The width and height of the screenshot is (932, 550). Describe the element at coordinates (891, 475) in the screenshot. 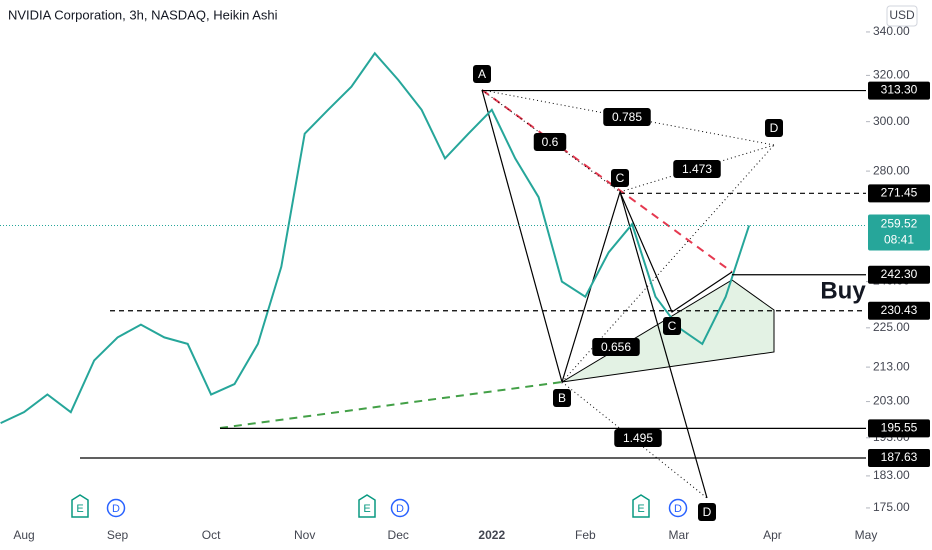

I see `y-tick-label: 183.00` at that location.